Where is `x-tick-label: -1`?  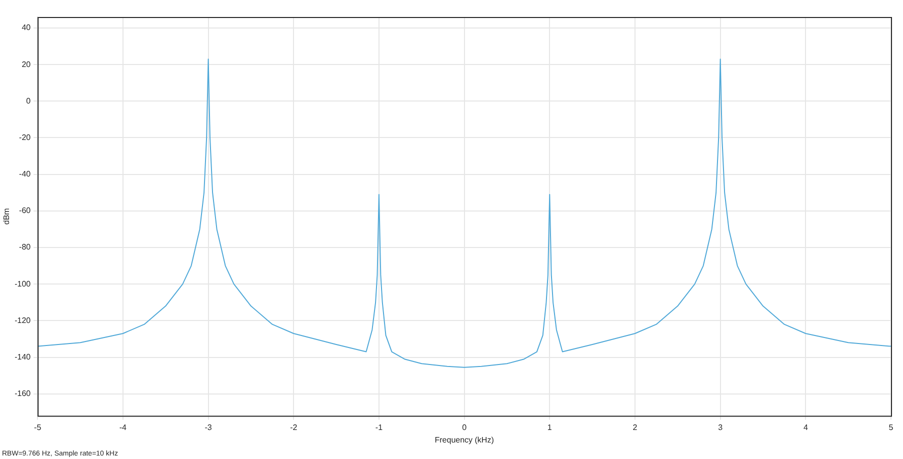 x-tick-label: -1 is located at coordinates (379, 427).